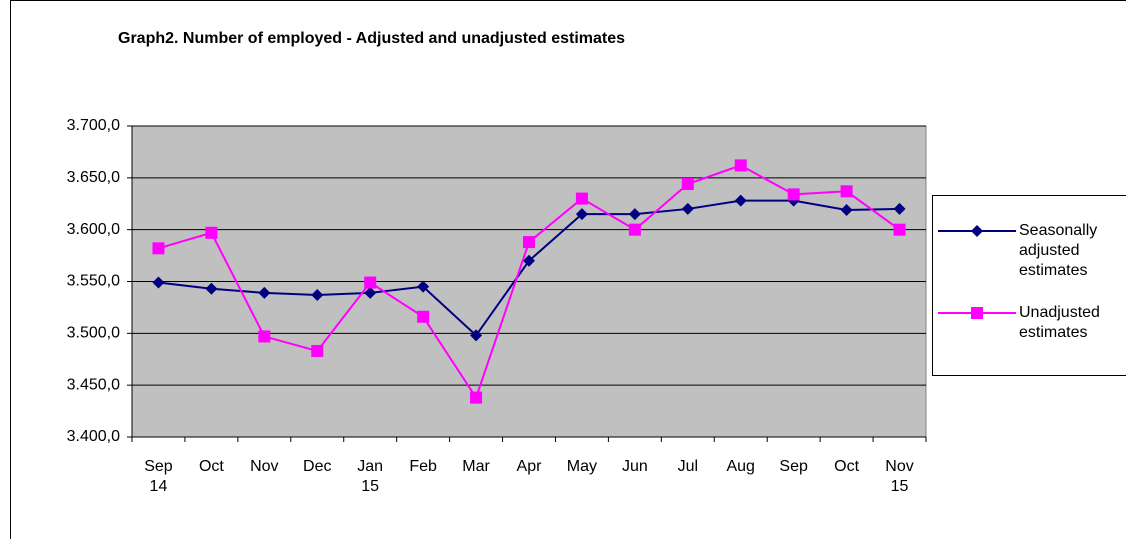  What do you see at coordinates (476, 466) in the screenshot?
I see `x-tick-label: Mar` at bounding box center [476, 466].